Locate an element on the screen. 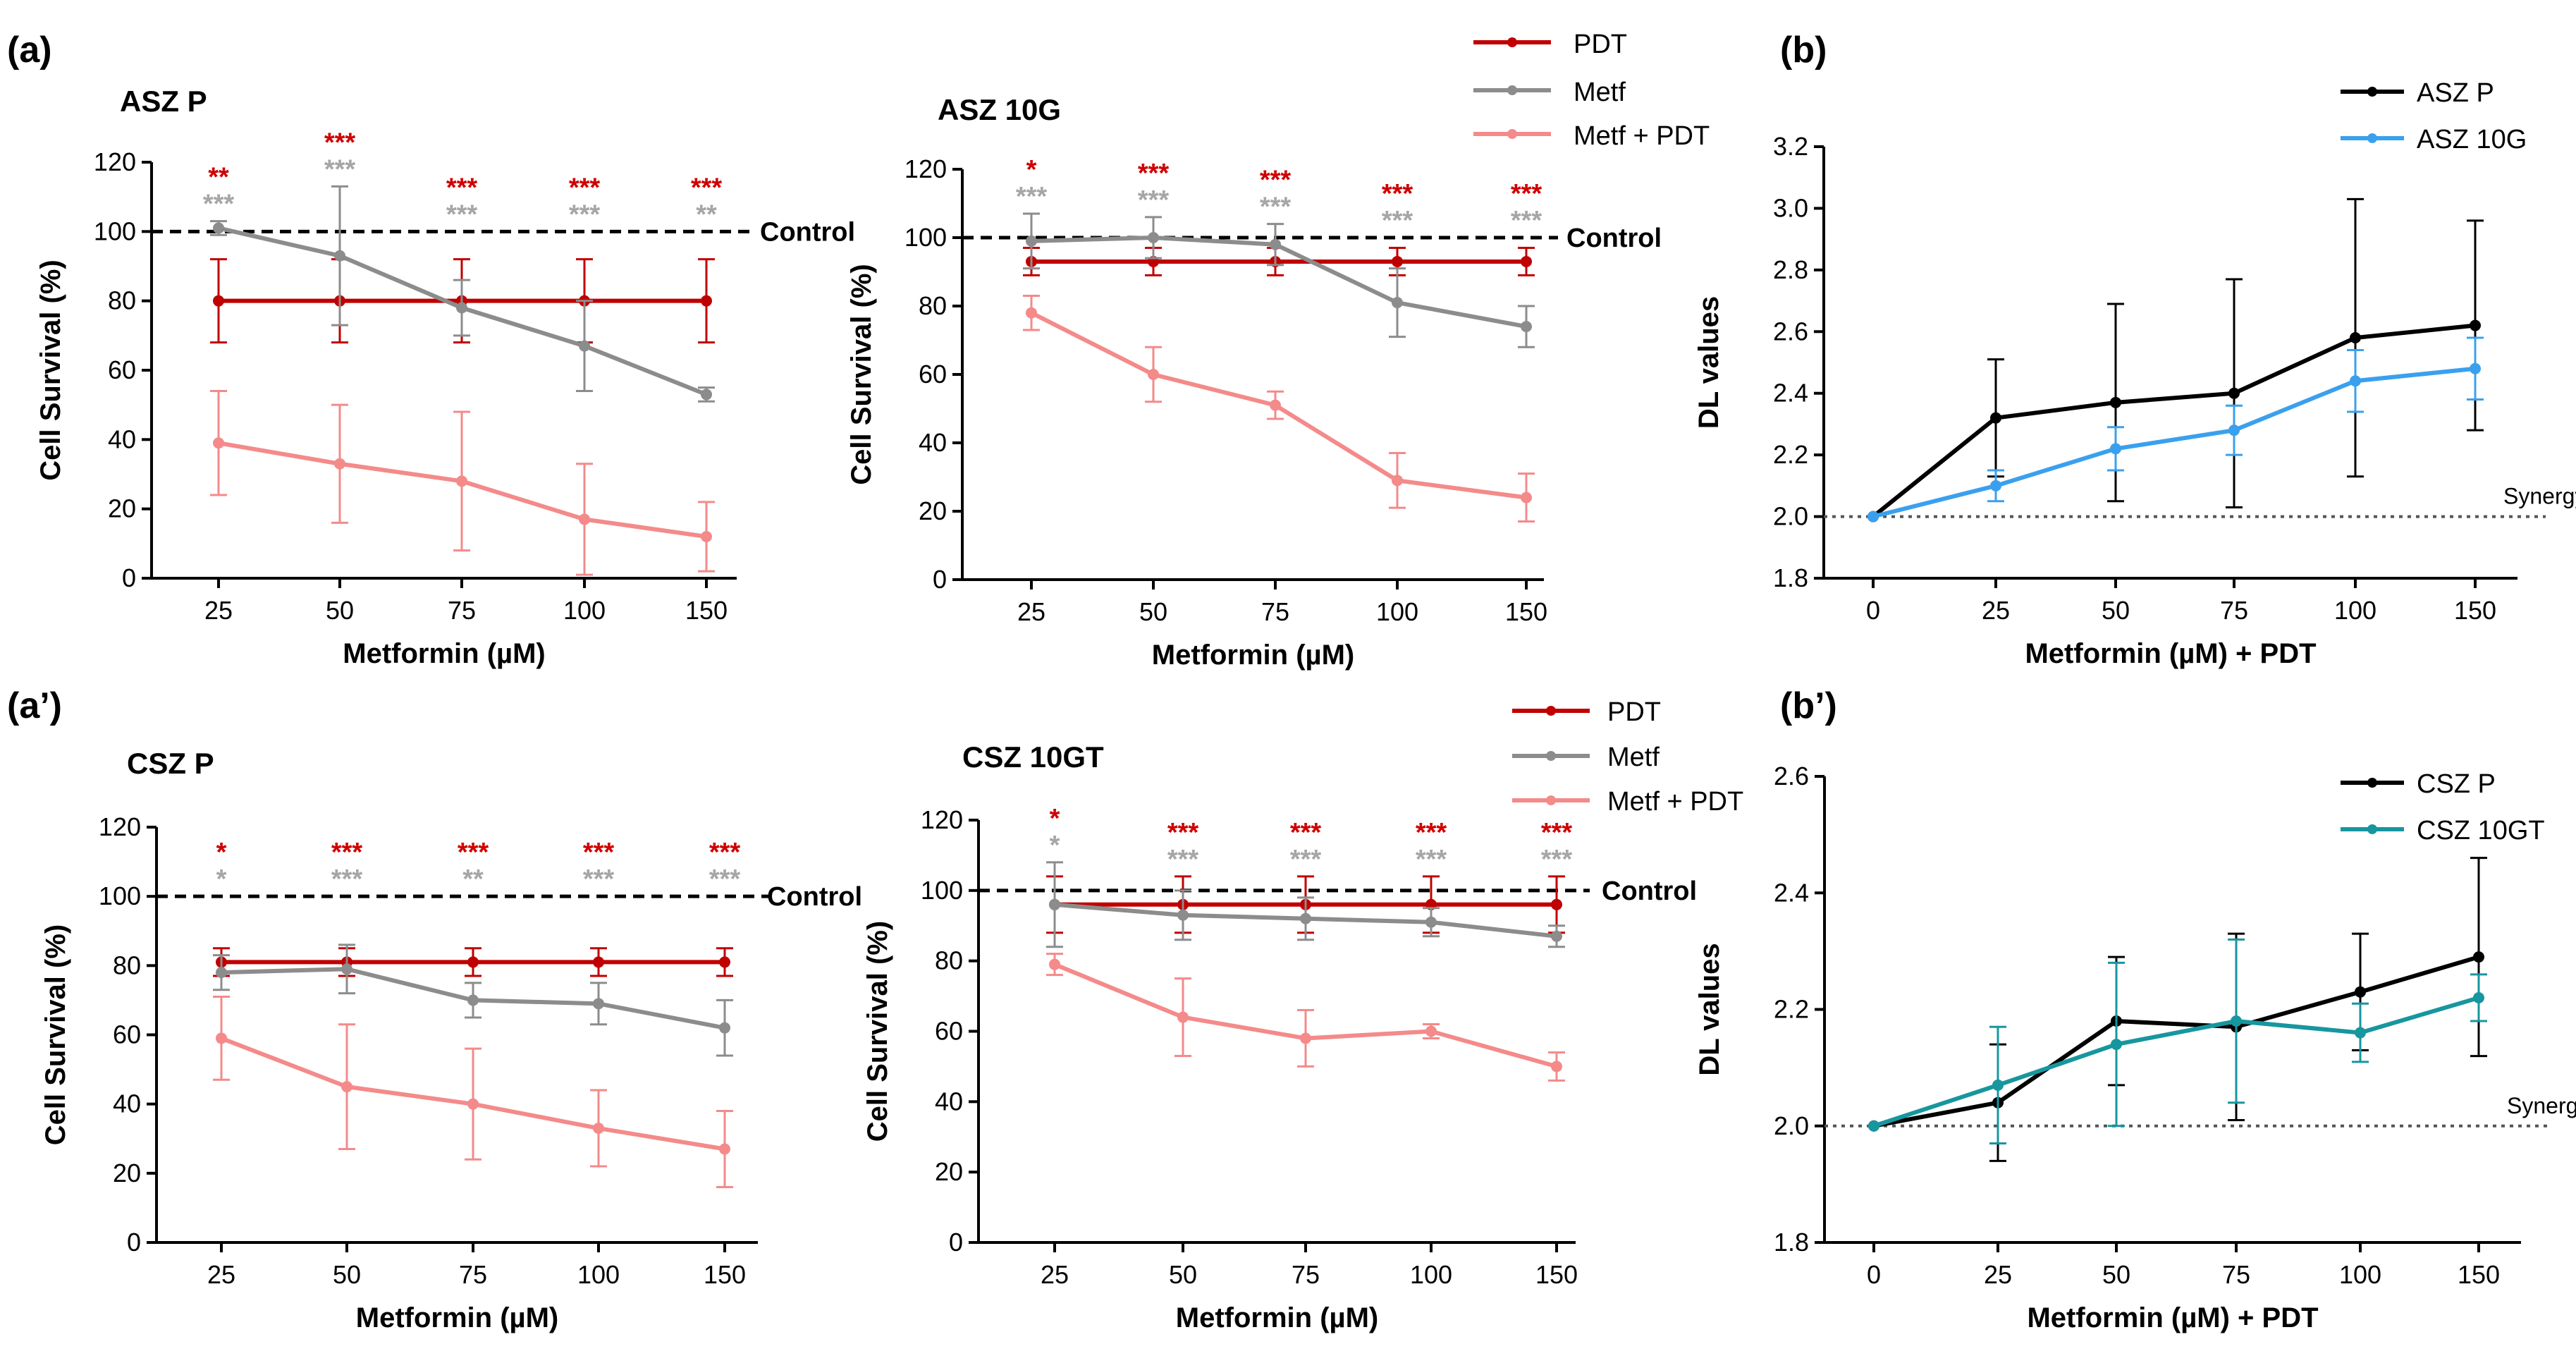 Image resolution: width=2576 pixels, height=1356 pixels. csz_10gt-stars-gray: *** is located at coordinates (1431, 859).